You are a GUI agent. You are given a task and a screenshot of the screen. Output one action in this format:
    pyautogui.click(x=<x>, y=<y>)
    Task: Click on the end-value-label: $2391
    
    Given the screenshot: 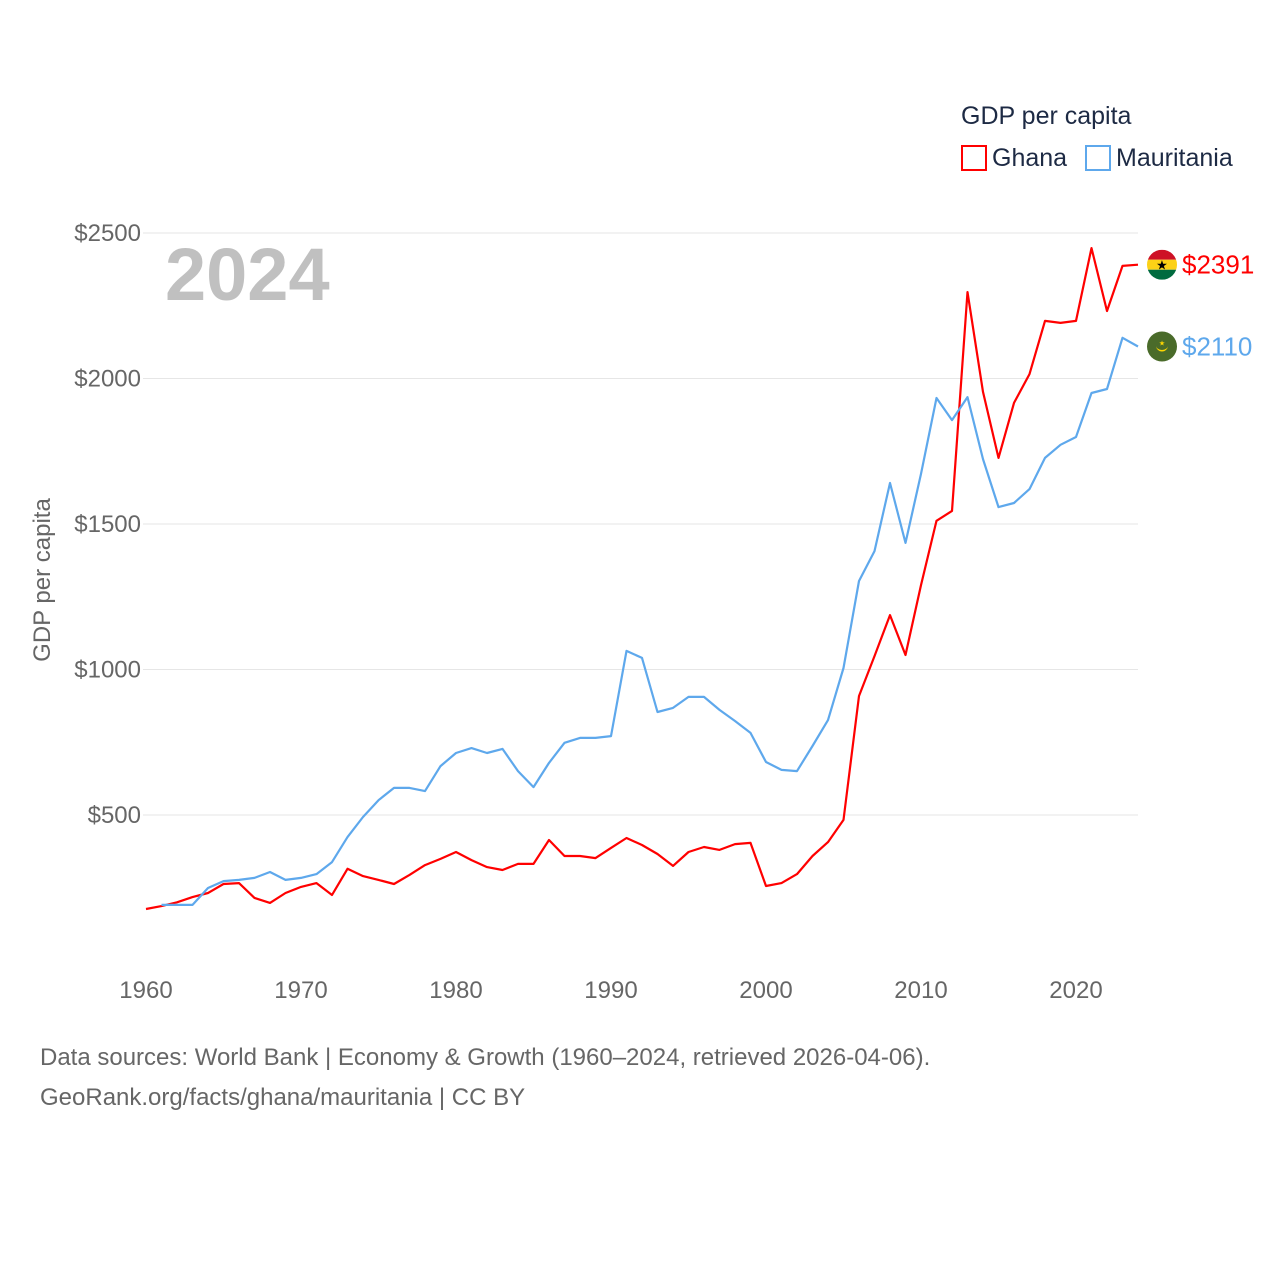 What is the action you would take?
    pyautogui.click(x=1218, y=265)
    